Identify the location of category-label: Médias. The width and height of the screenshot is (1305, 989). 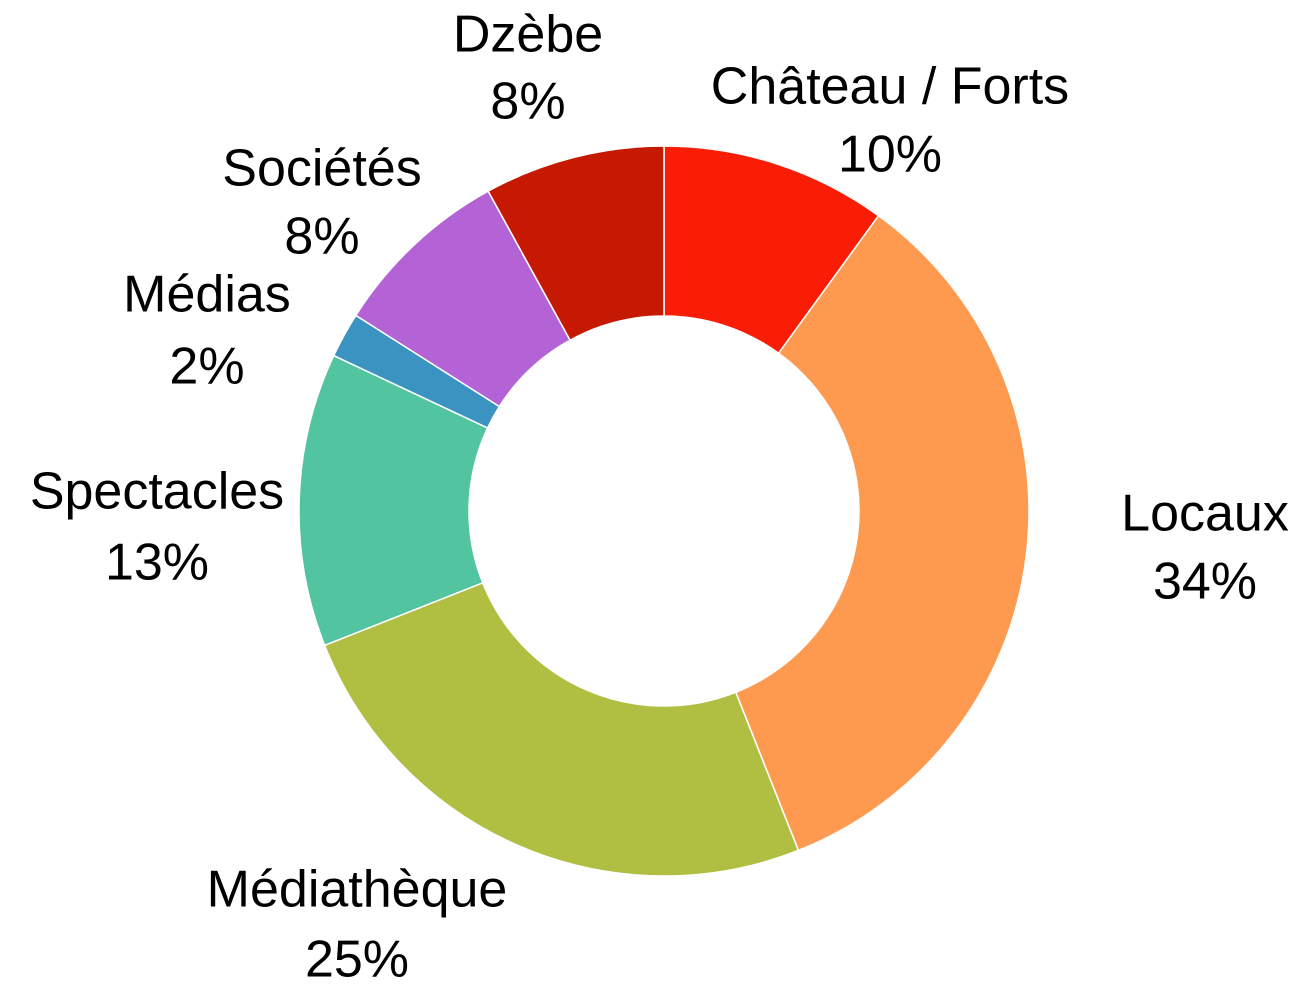
(207, 295).